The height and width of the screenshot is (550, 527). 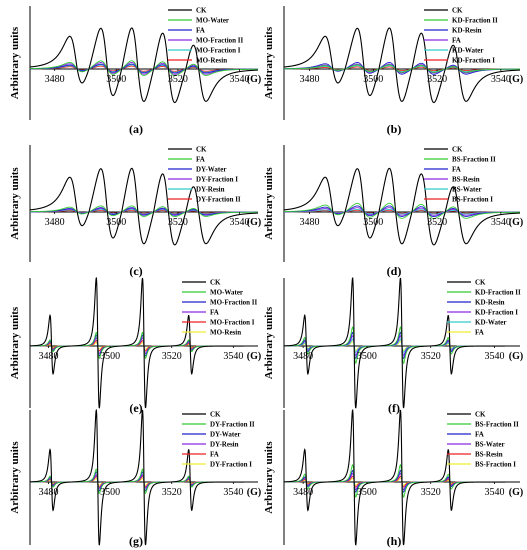 What do you see at coordinates (135, 271) in the screenshot?
I see `panel-label: (c)` at bounding box center [135, 271].